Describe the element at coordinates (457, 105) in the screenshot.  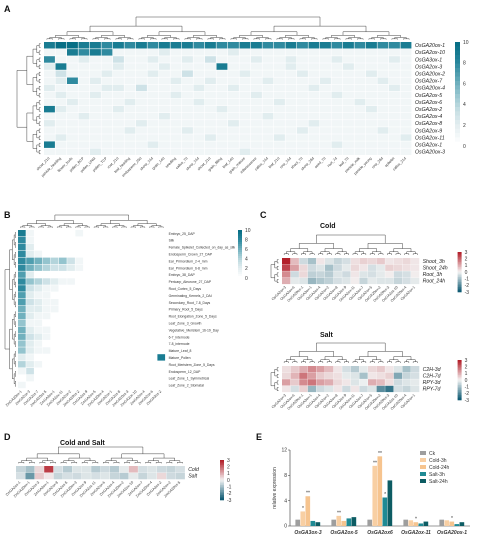
I see `a-cbar-swatch` at that location.